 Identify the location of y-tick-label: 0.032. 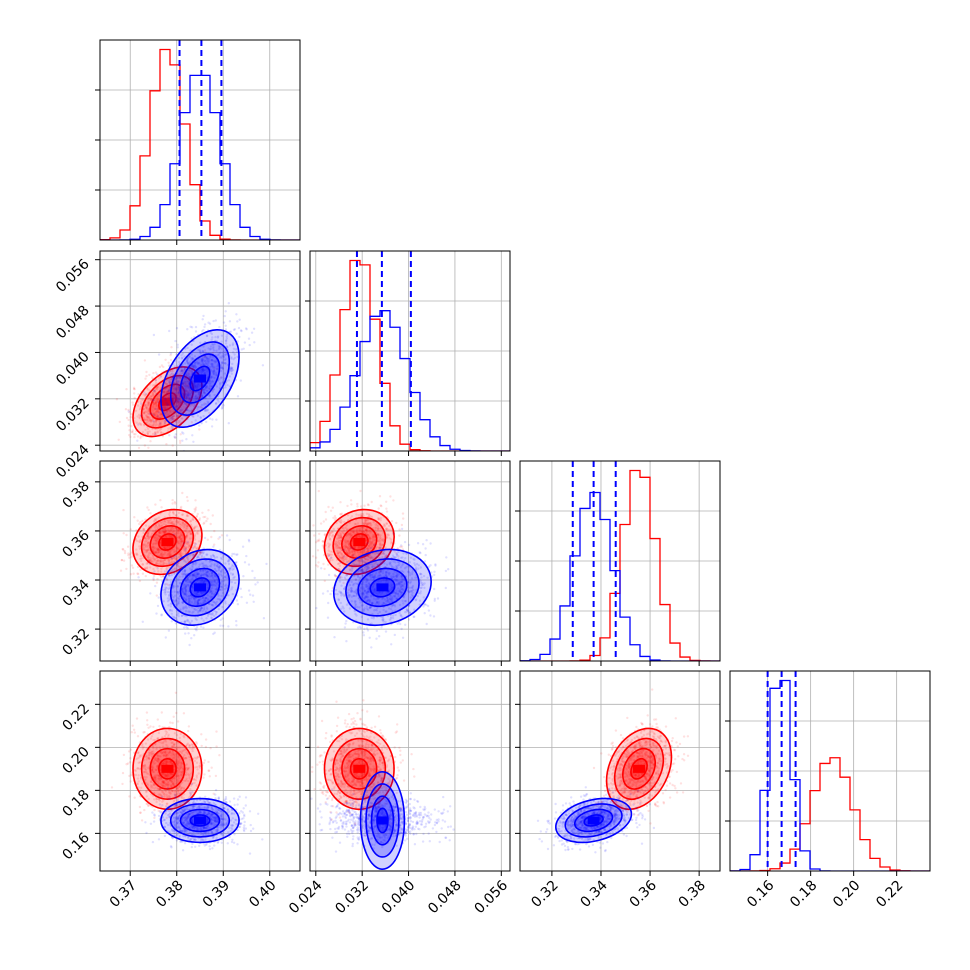
(73, 415).